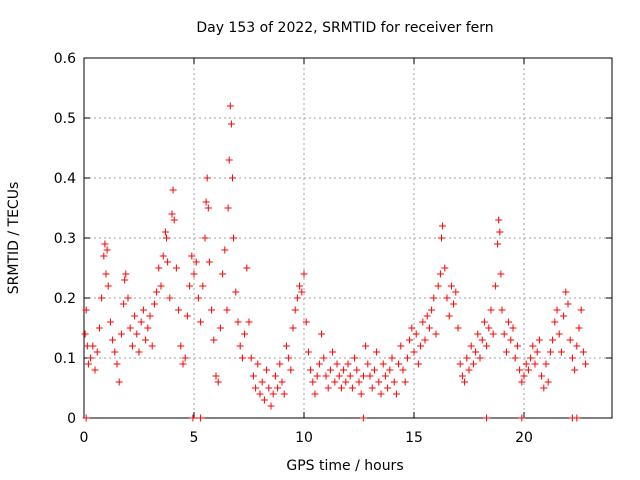 The width and height of the screenshot is (640, 480). Describe the element at coordinates (344, 466) in the screenshot. I see `x-axis-label: GPS time / hours` at that location.